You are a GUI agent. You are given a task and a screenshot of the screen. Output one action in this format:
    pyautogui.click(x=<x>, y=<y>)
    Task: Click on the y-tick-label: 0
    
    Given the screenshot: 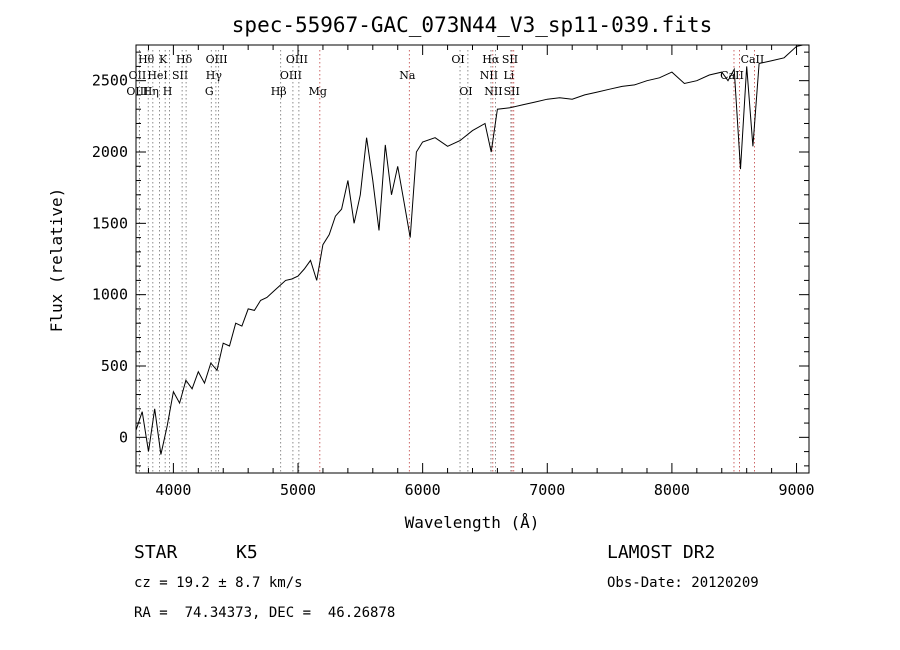 What is the action you would take?
    pyautogui.click(x=123, y=437)
    